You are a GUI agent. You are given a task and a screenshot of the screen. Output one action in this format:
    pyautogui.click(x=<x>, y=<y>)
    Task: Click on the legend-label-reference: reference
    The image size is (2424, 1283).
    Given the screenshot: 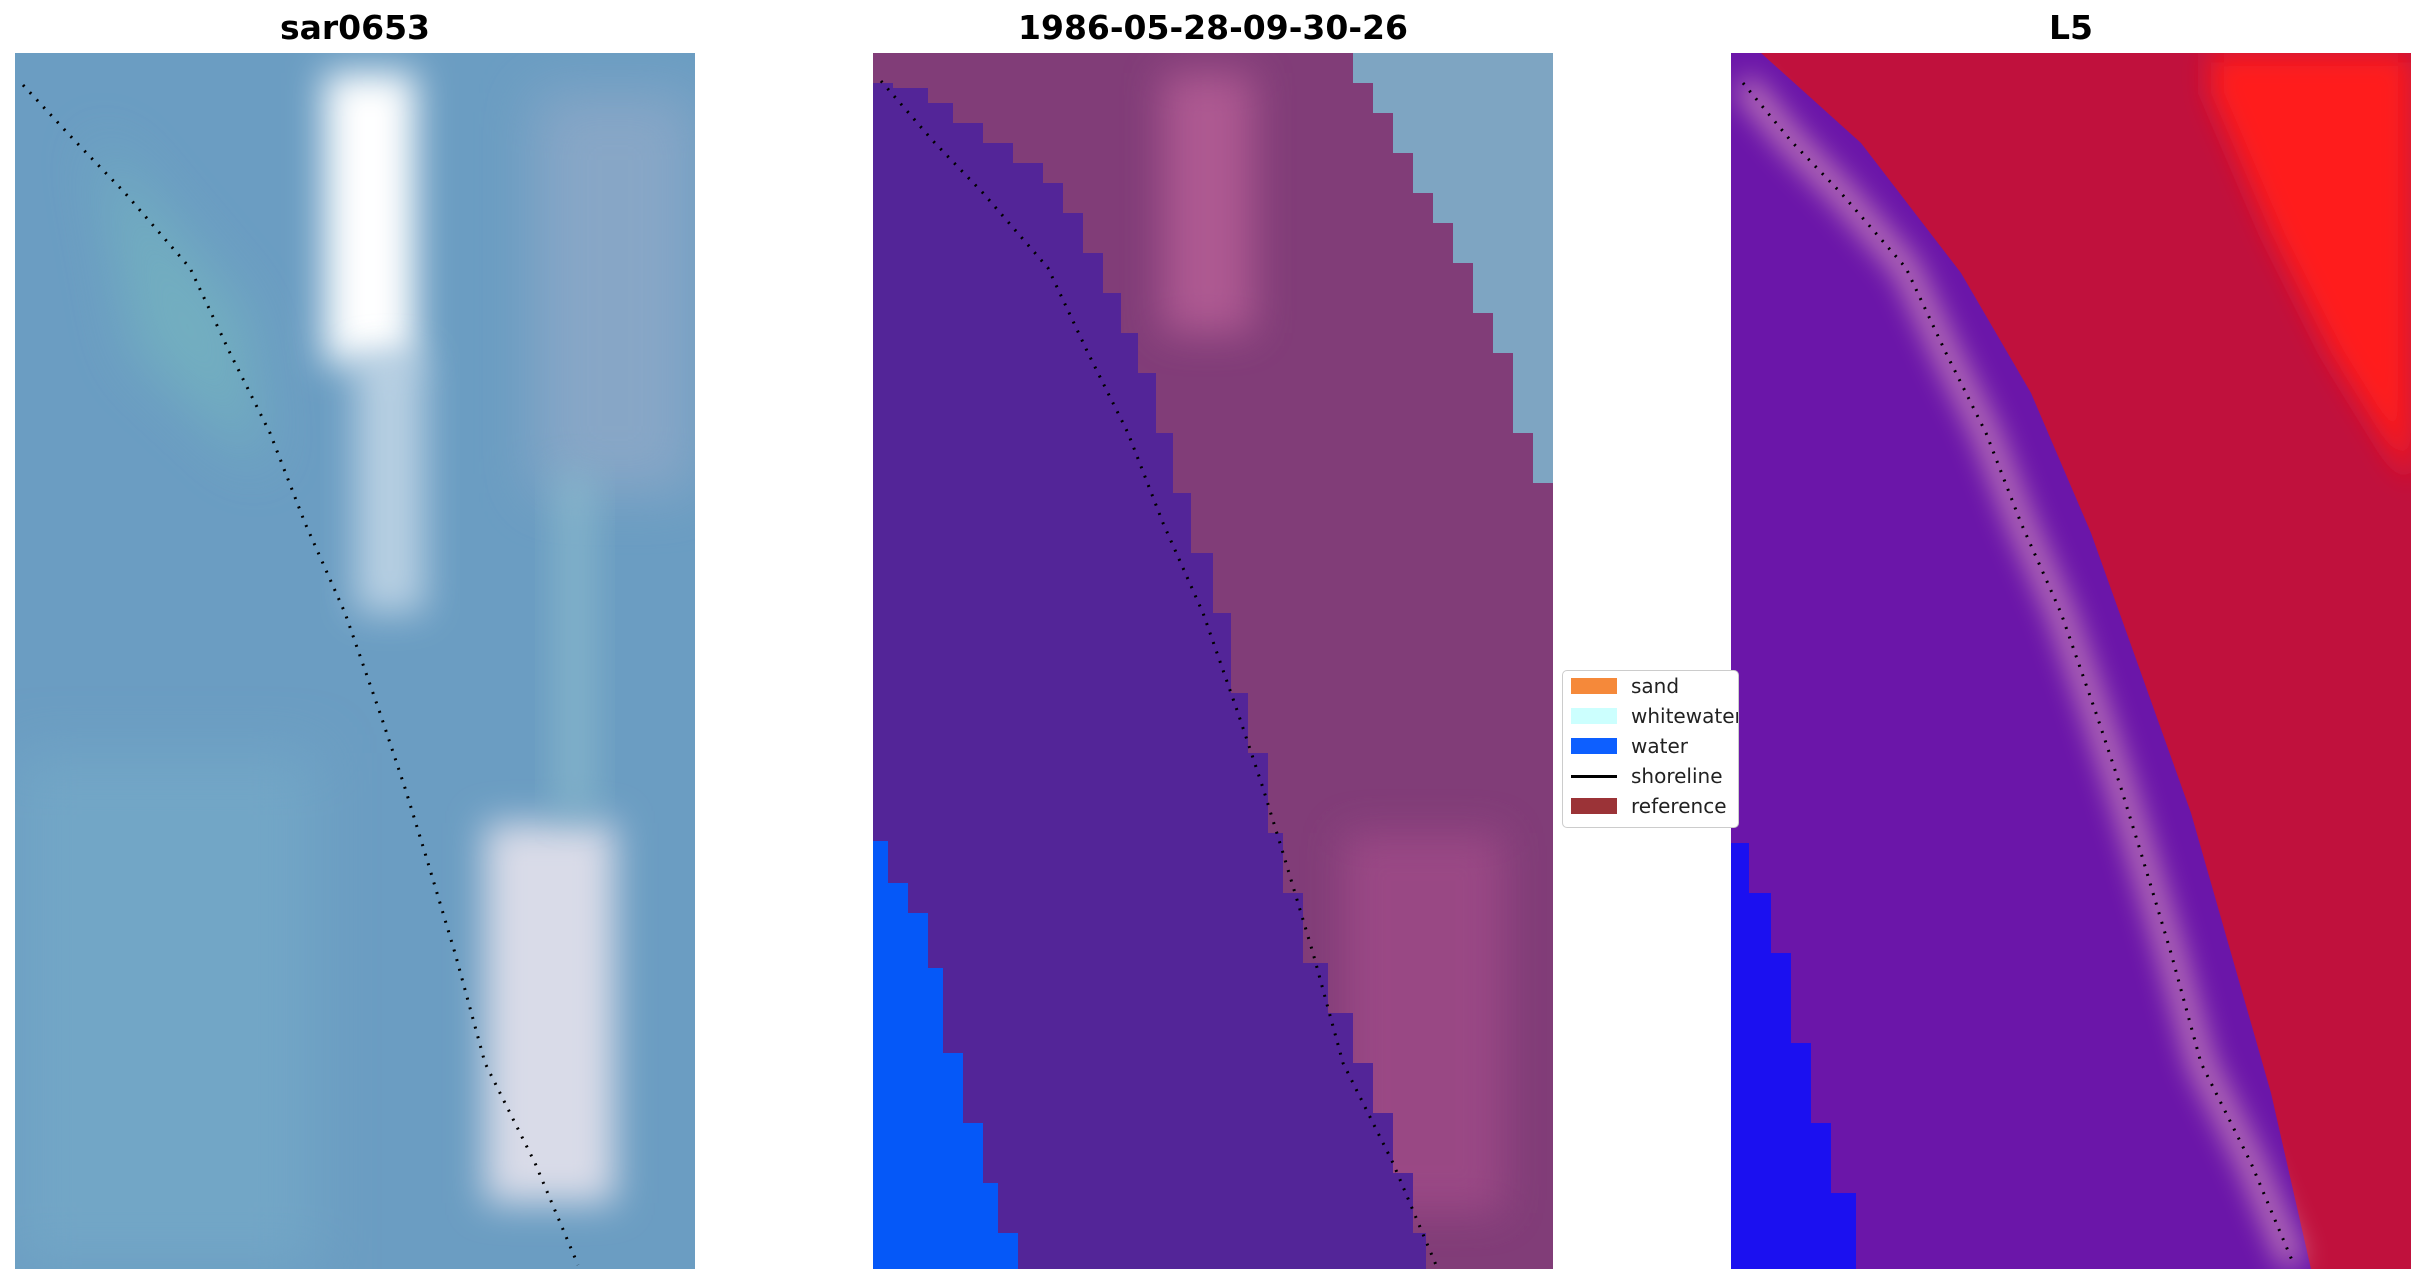 What is the action you would take?
    pyautogui.click(x=1679, y=806)
    